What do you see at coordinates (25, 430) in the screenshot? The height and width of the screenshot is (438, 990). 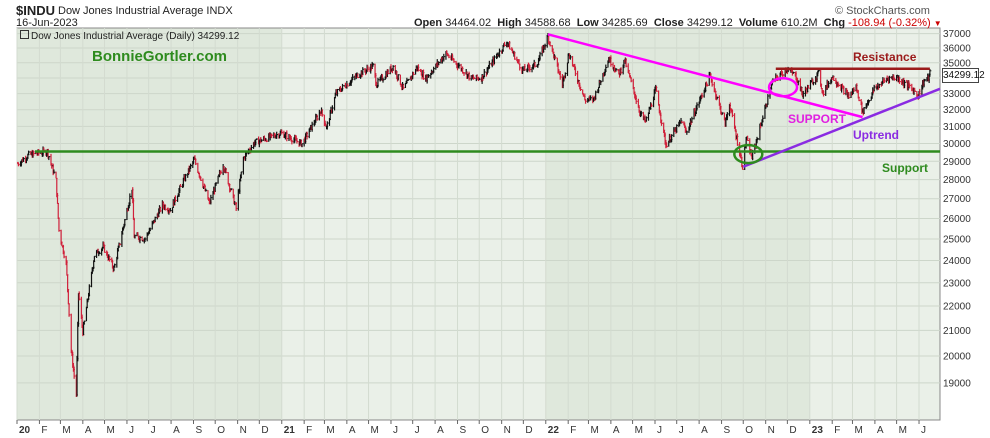 I see `x-tick-label: 20` at bounding box center [25, 430].